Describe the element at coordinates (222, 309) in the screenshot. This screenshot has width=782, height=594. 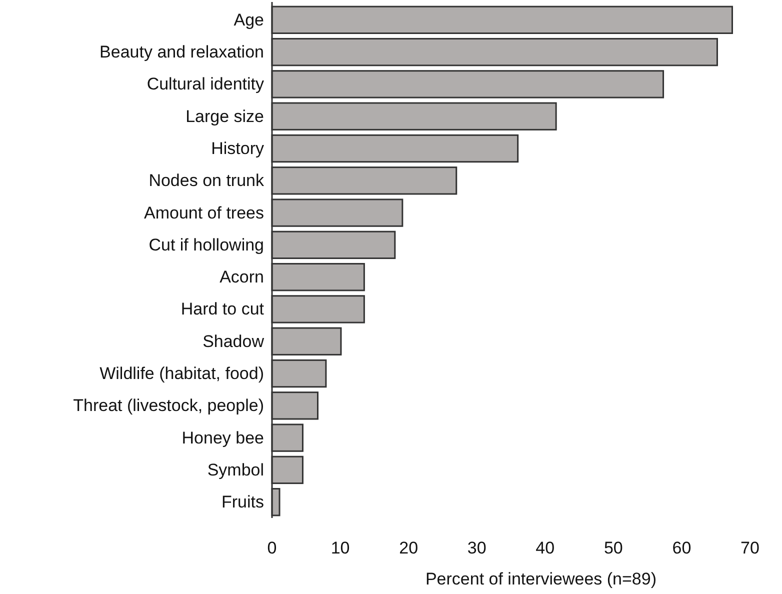
I see `y-tick-label: Hard to cut` at that location.